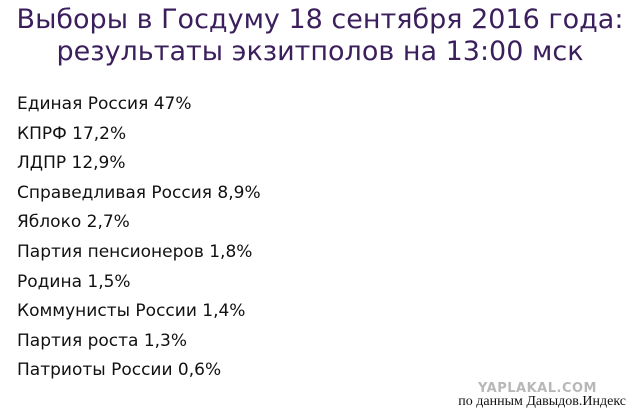  I want to click on title-line: Выборы в Госдуму 18 сентября 2016 года:, so click(320, 19).